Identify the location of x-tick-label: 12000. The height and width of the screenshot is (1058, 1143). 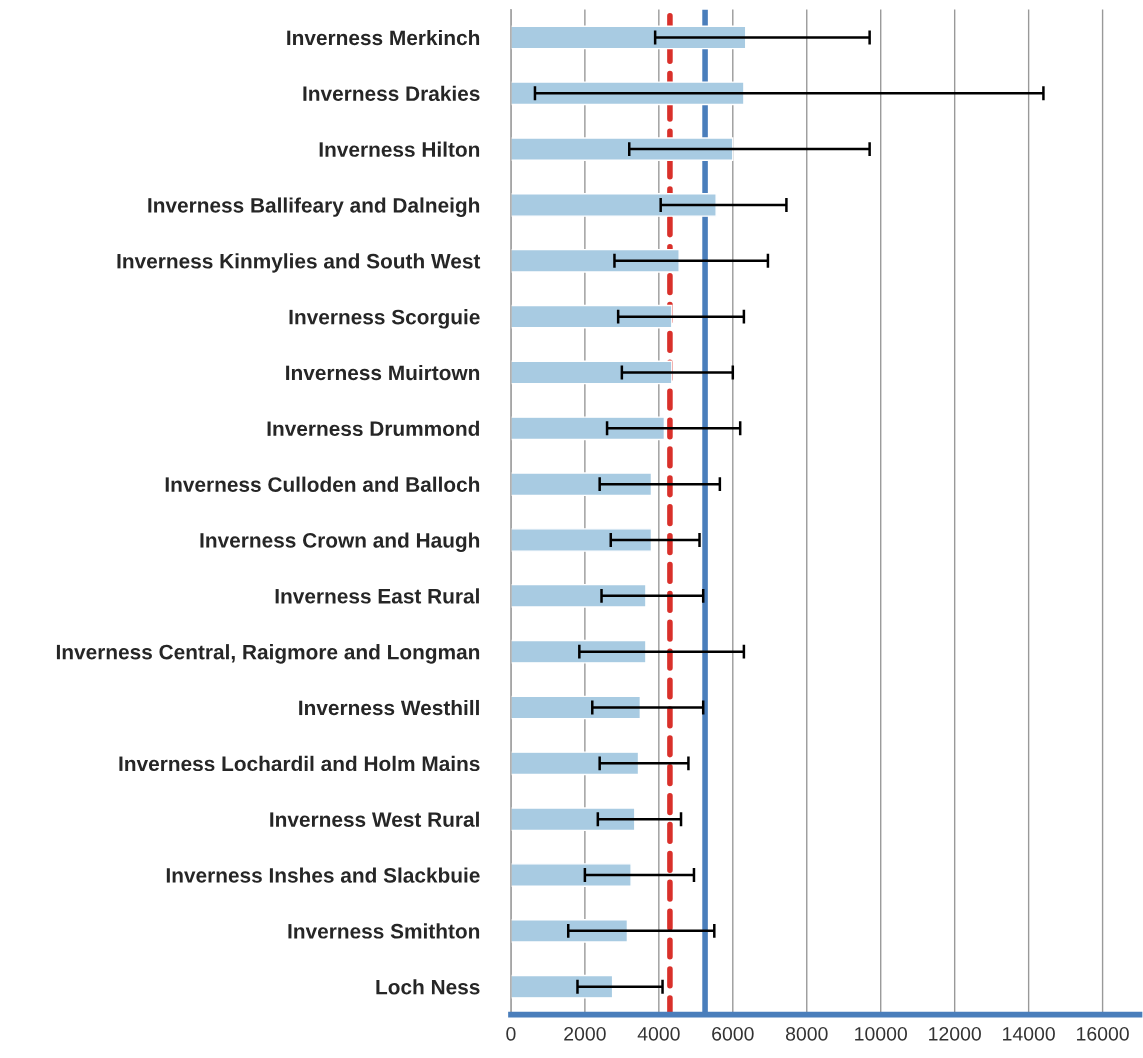
(955, 1033).